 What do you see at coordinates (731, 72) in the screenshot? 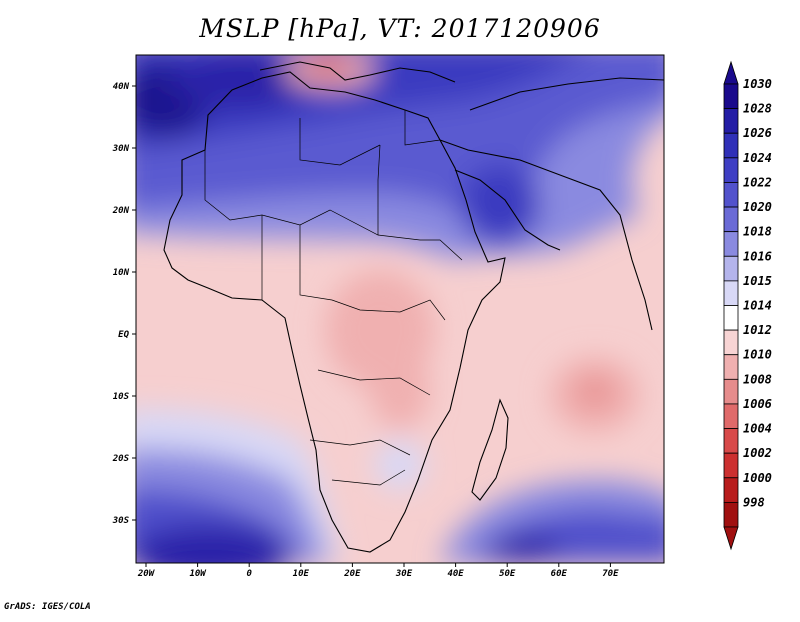
I see `colorbar-top-arrow` at bounding box center [731, 72].